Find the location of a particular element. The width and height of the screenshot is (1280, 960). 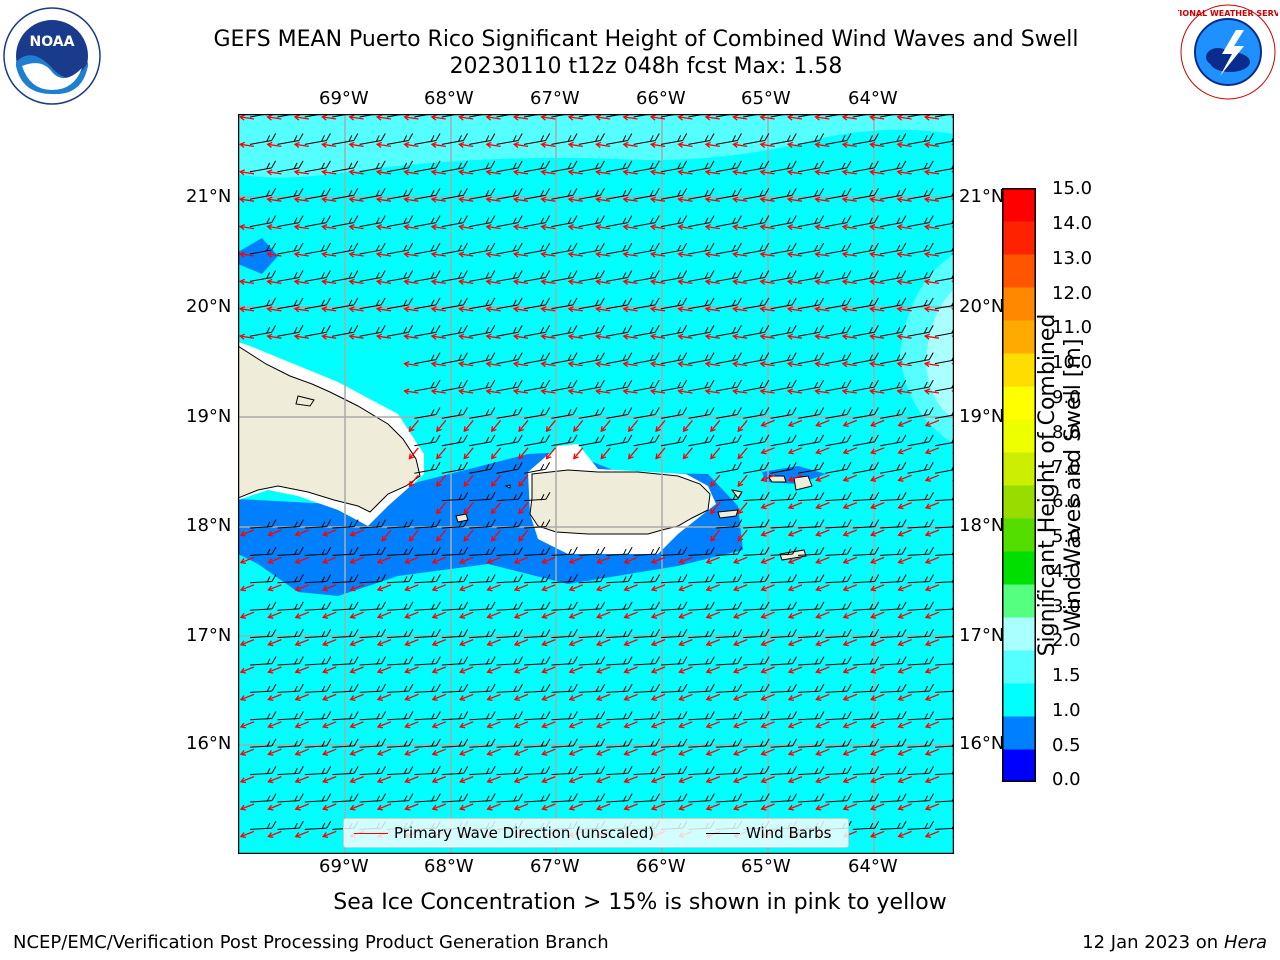

lon-label-bottom: 65°W is located at coordinates (766, 866).